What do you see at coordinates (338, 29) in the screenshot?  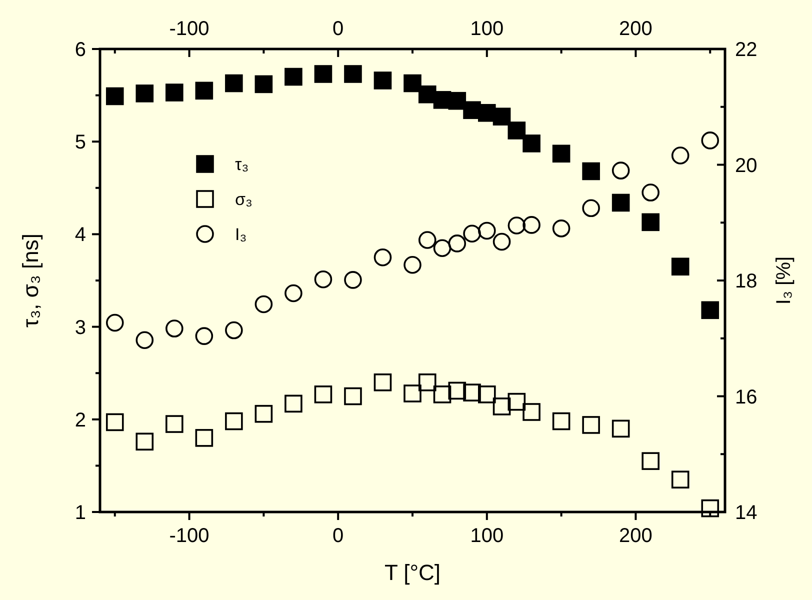 I see `x-tick-label: 0` at bounding box center [338, 29].